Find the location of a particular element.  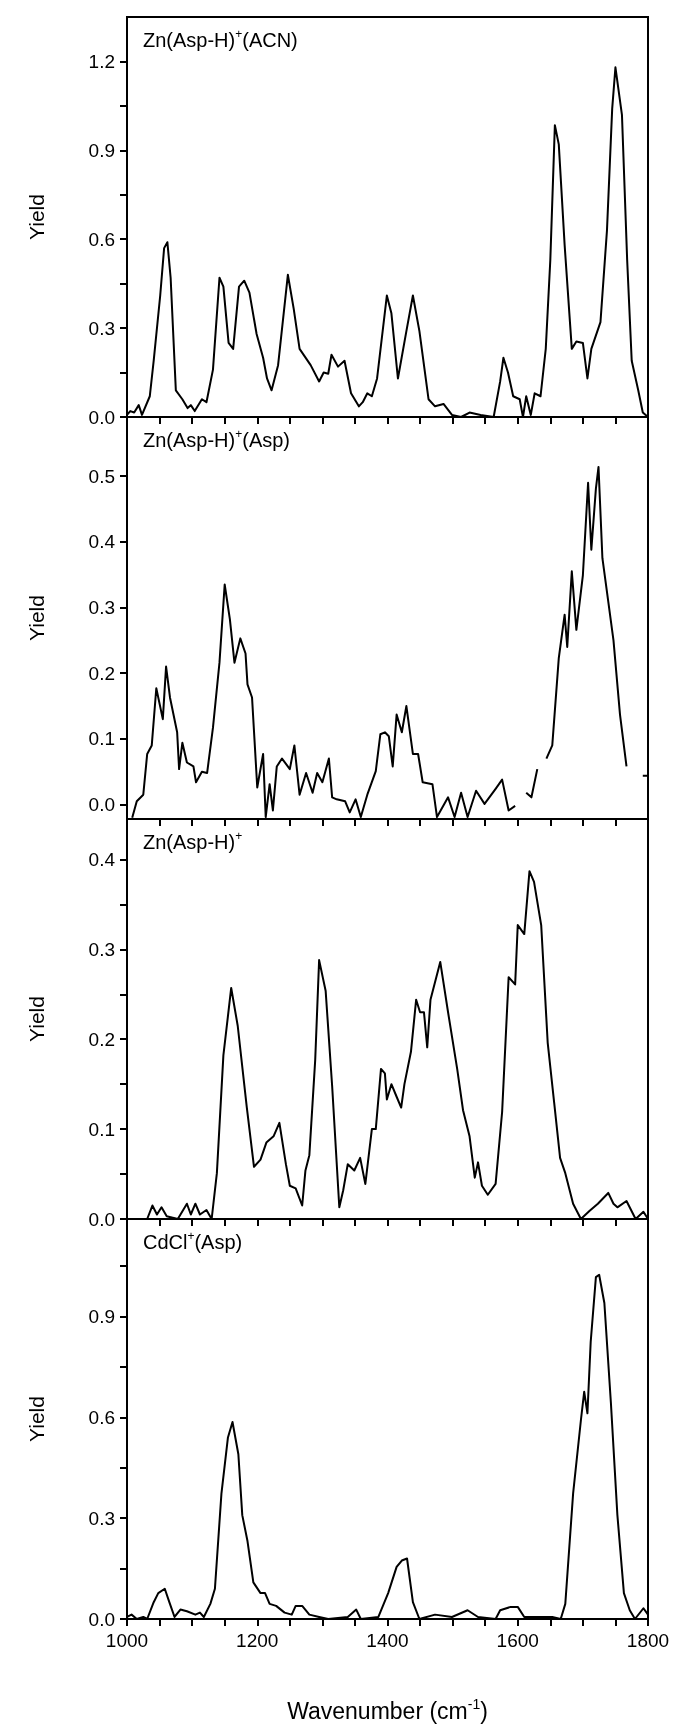

x-tick-label: 1000 is located at coordinates (127, 1640).